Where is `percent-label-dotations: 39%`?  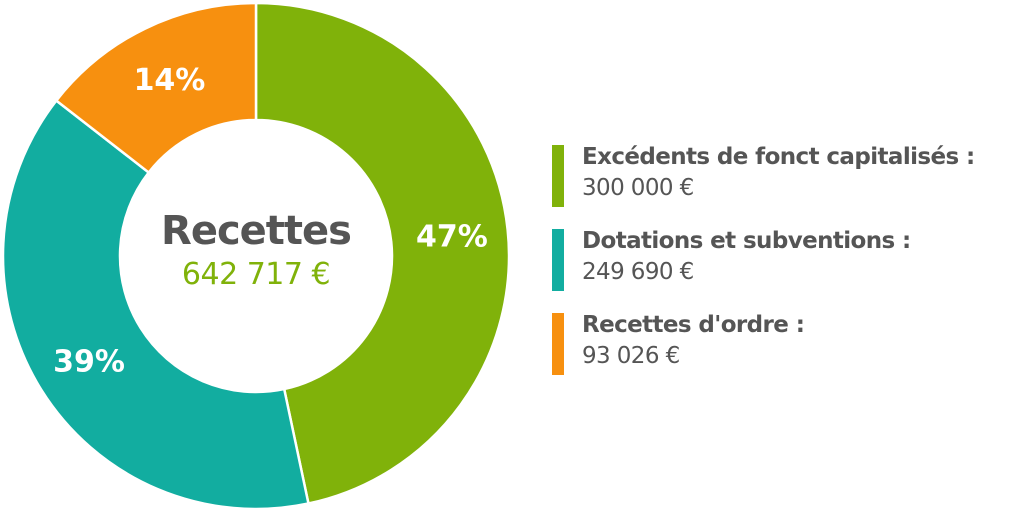
percent-label-dotations: 39% is located at coordinates (89, 361).